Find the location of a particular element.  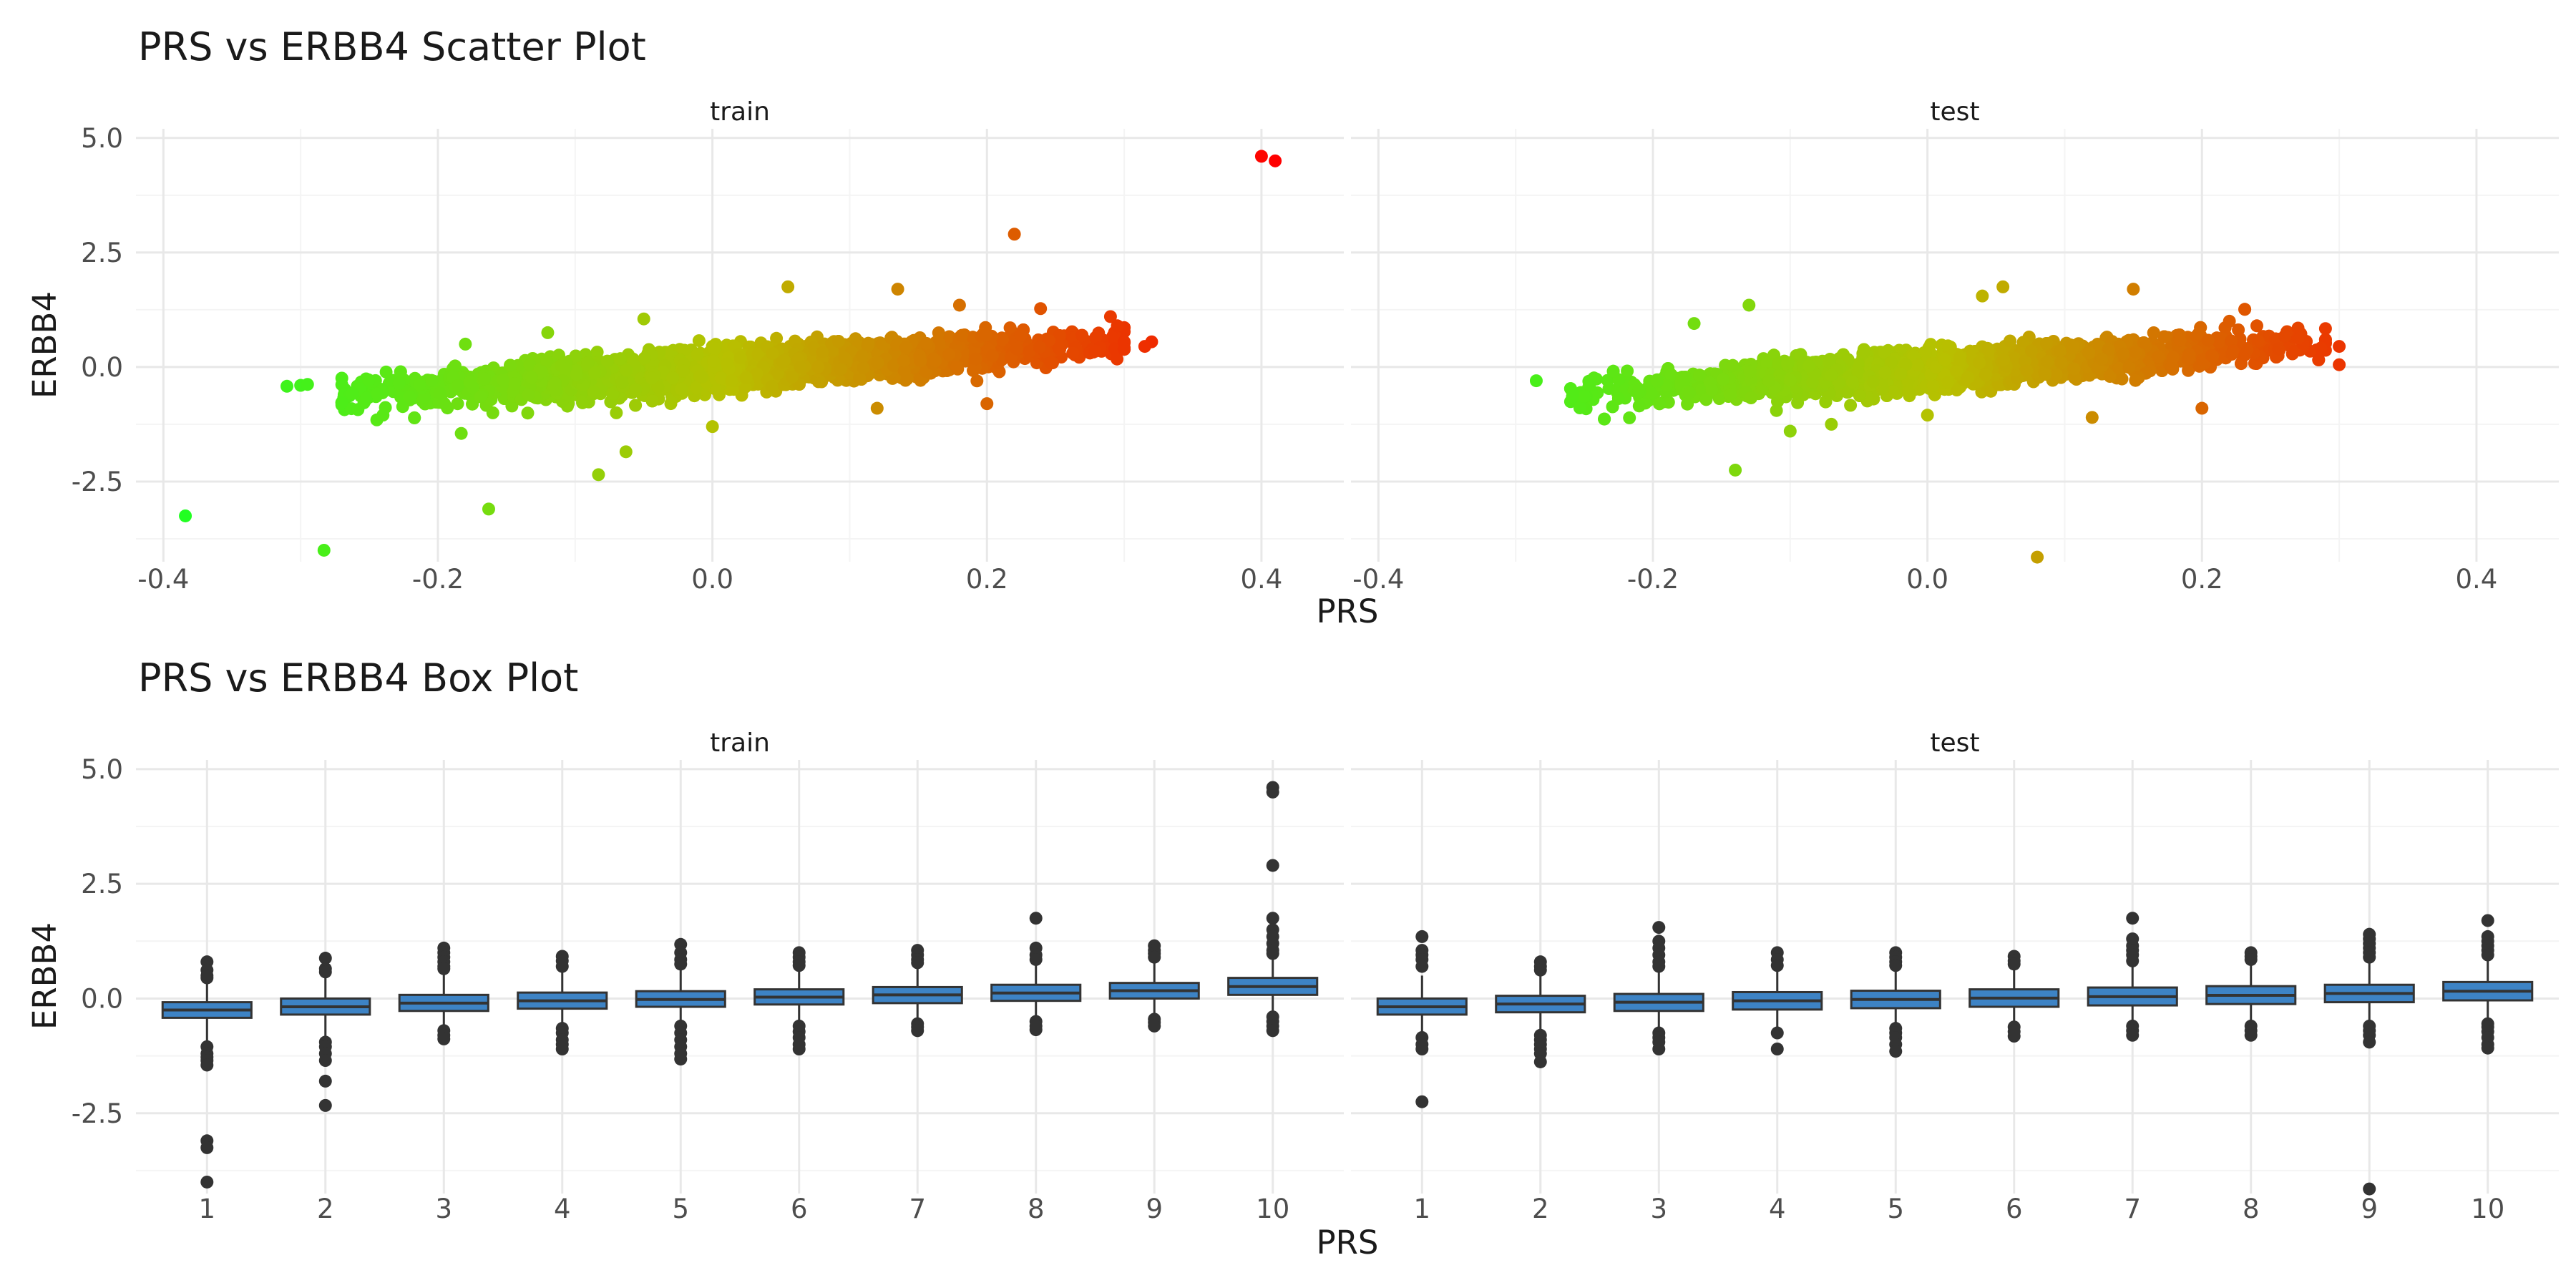

x-tick-label: 0.2 is located at coordinates (987, 579).